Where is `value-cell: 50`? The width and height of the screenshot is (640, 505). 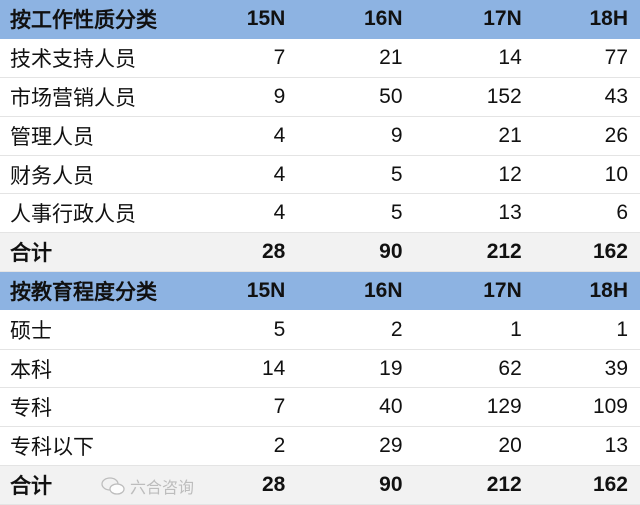 value-cell: 50 is located at coordinates (344, 97).